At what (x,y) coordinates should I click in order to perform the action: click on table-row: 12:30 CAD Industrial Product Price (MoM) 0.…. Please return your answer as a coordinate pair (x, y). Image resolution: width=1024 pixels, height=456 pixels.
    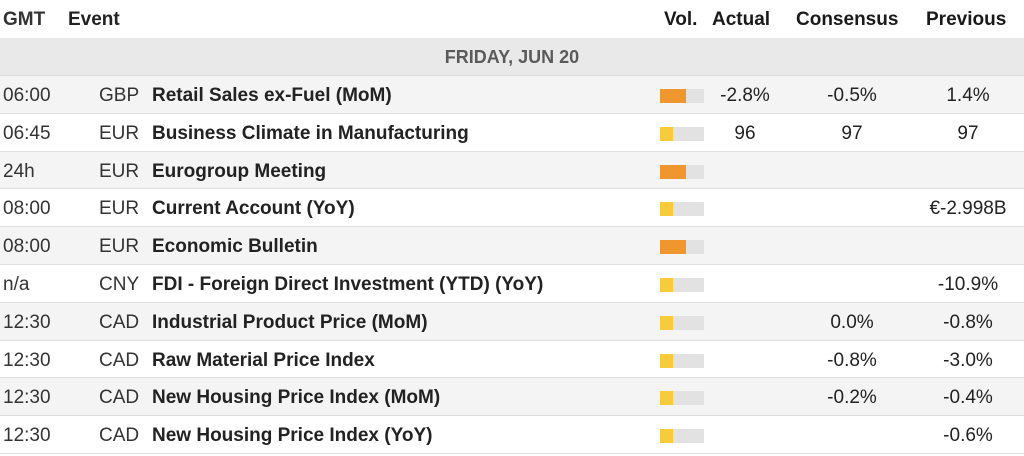
    Looking at the image, I should click on (512, 321).